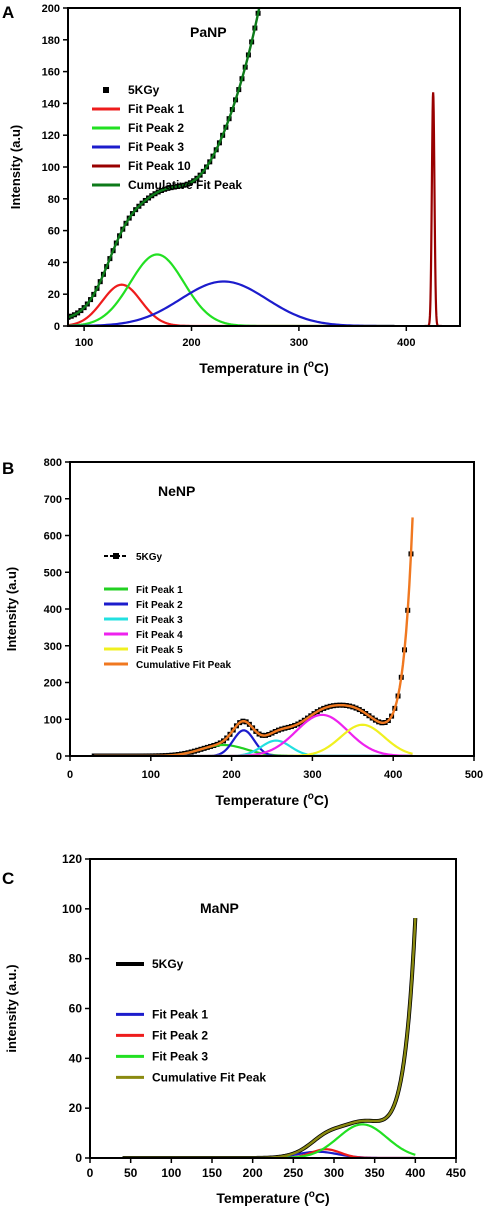 The height and width of the screenshot is (1212, 484). What do you see at coordinates (8, 12) in the screenshot?
I see `panel-letter: A` at bounding box center [8, 12].